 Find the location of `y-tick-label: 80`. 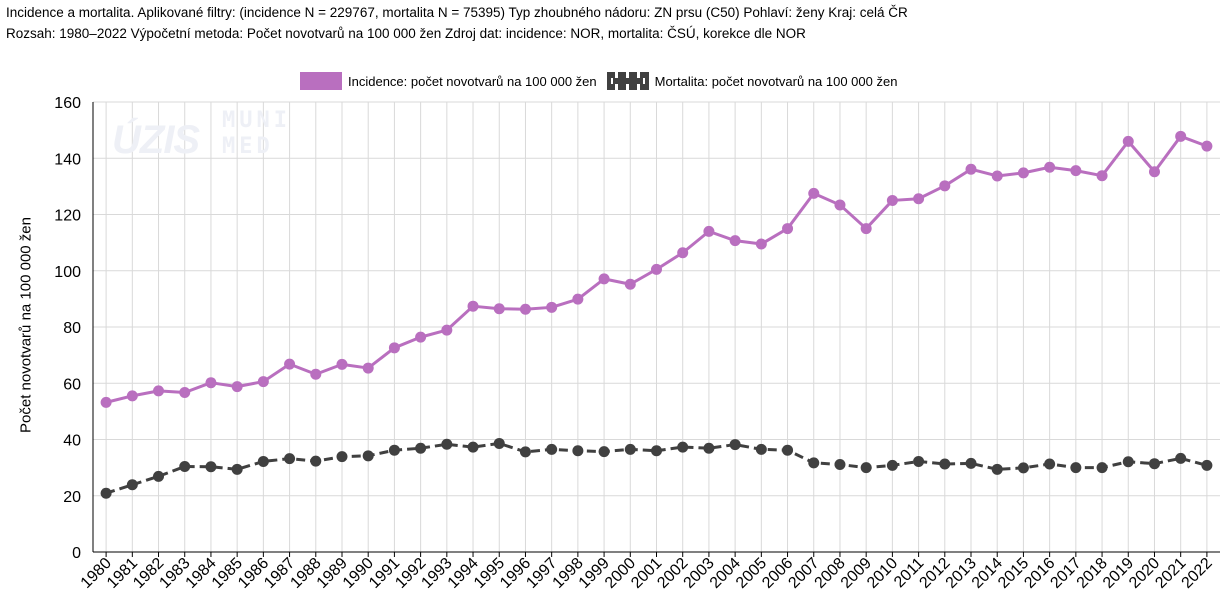

y-tick-label: 80 is located at coordinates (72, 328).